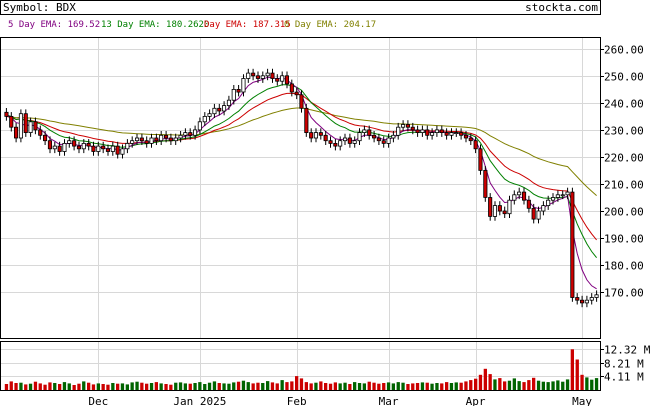 The width and height of the screenshot is (655, 410). What do you see at coordinates (301, 369) in the screenshot?
I see `volume-bars` at bounding box center [301, 369].